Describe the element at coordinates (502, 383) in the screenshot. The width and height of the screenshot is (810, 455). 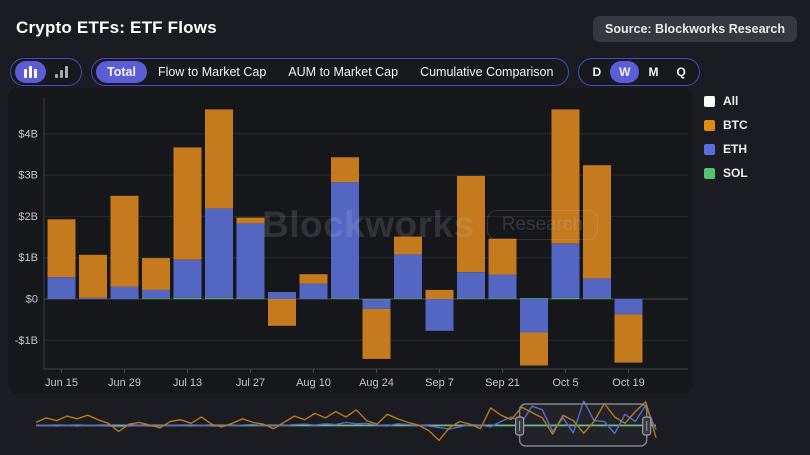
I see `x-axis-label: Sep 21` at that location.